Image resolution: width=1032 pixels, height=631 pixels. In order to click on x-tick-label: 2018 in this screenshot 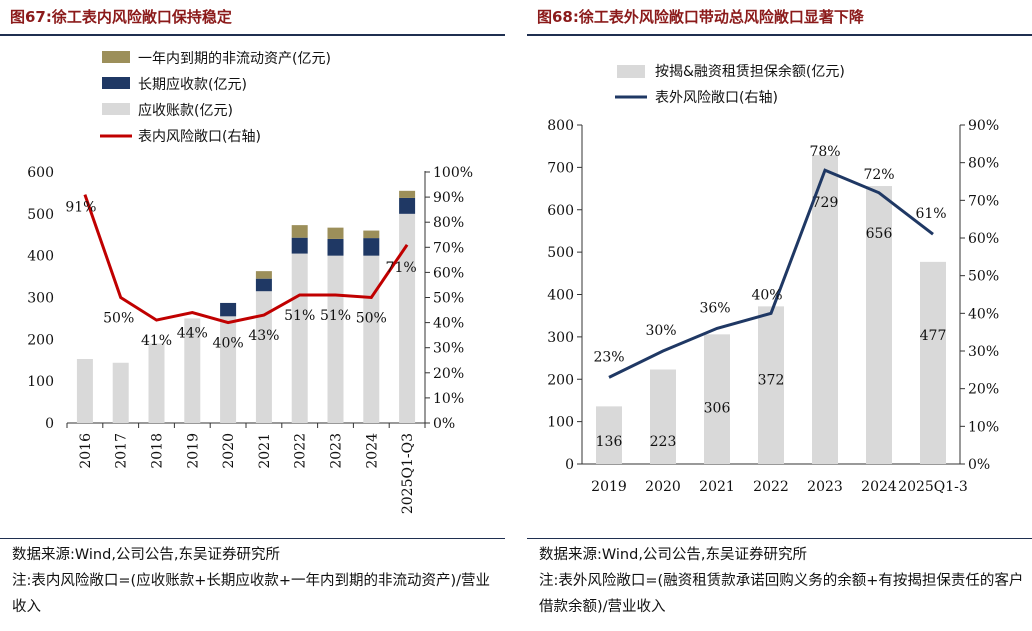, I will do `click(158, 451)`.